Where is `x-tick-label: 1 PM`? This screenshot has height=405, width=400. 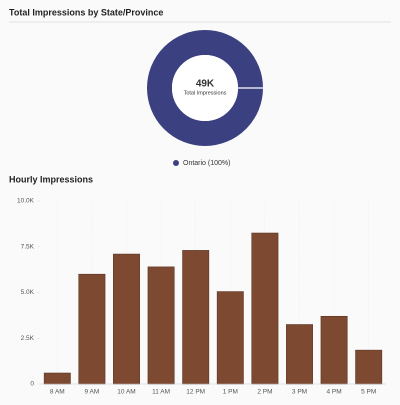
x-tick-label: 1 PM is located at coordinates (230, 392).